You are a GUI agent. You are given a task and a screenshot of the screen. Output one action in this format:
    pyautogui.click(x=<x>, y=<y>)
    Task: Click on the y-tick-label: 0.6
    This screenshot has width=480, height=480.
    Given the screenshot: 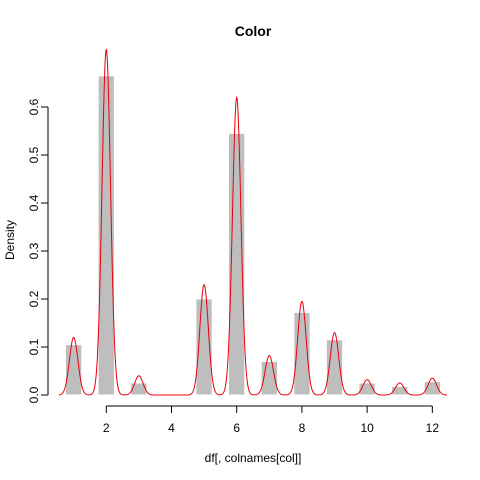 What is the action you would take?
    pyautogui.click(x=34, y=106)
    